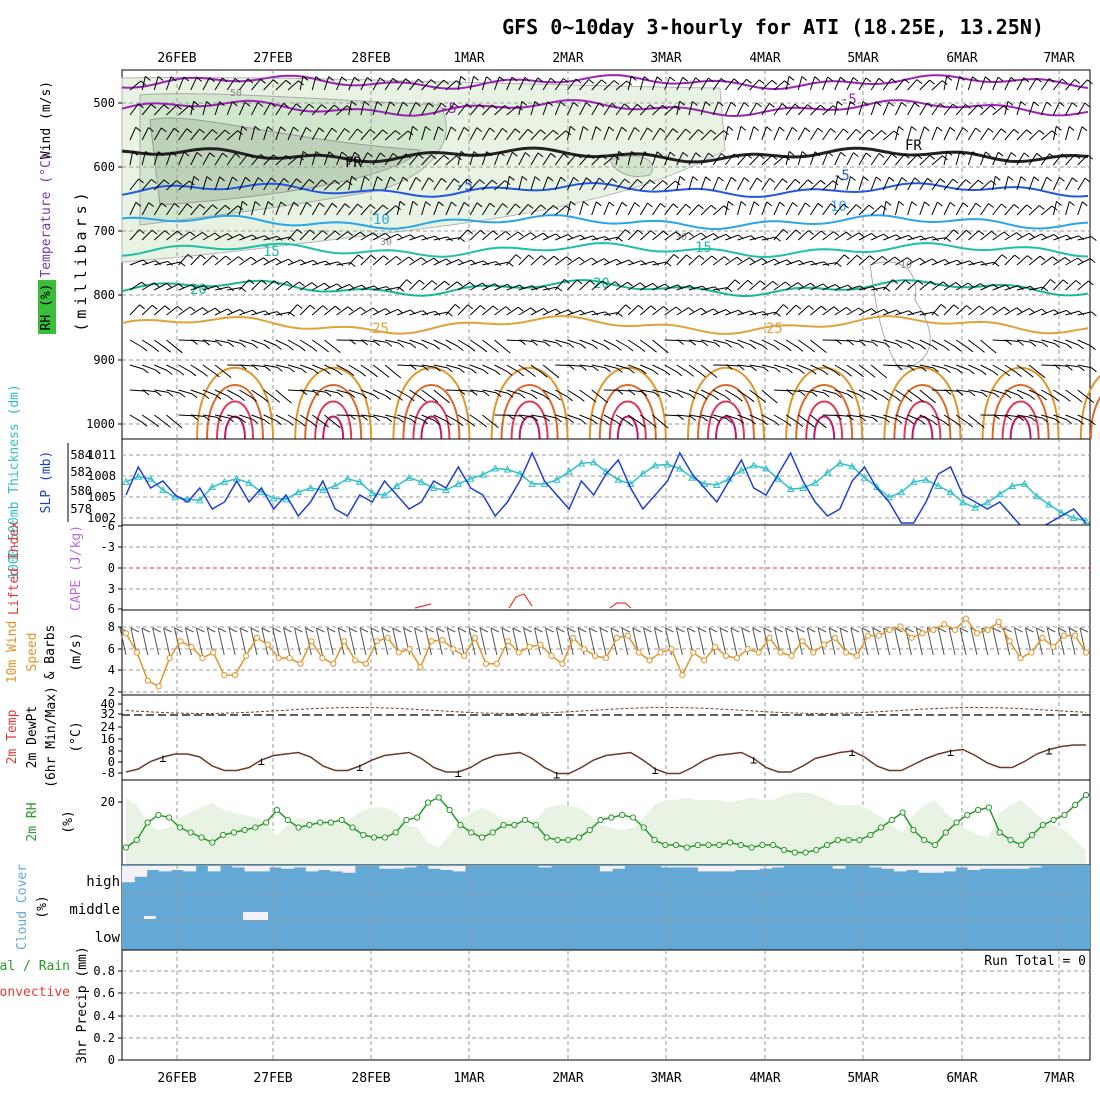  What do you see at coordinates (386, 242) in the screenshot?
I see `rh-contour-label: 30` at bounding box center [386, 242].